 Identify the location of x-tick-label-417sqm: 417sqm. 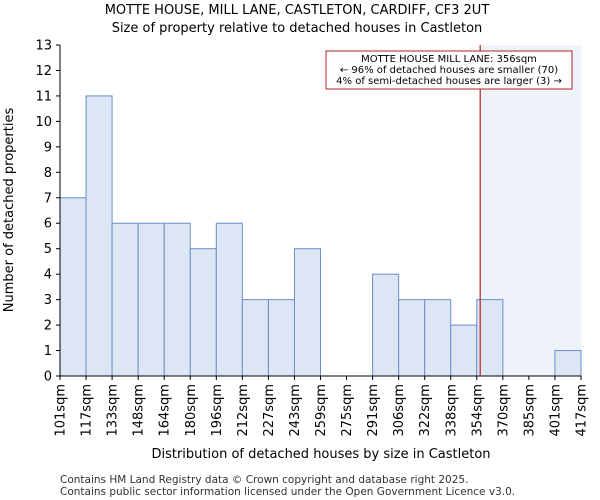
(582, 410).